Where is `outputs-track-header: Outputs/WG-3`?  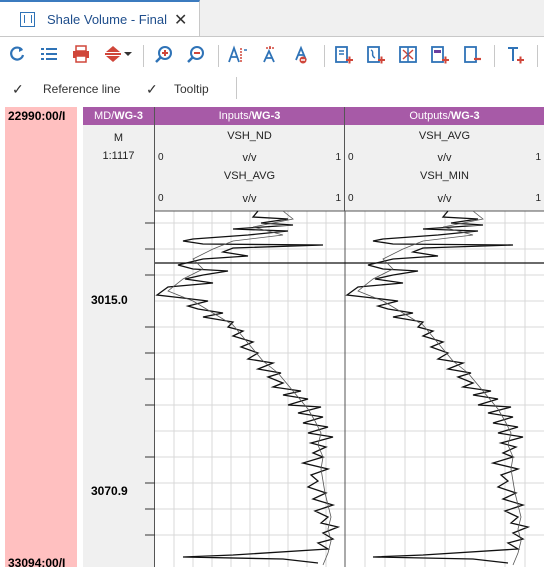
outputs-track-header: Outputs/WG-3 is located at coordinates (444, 116).